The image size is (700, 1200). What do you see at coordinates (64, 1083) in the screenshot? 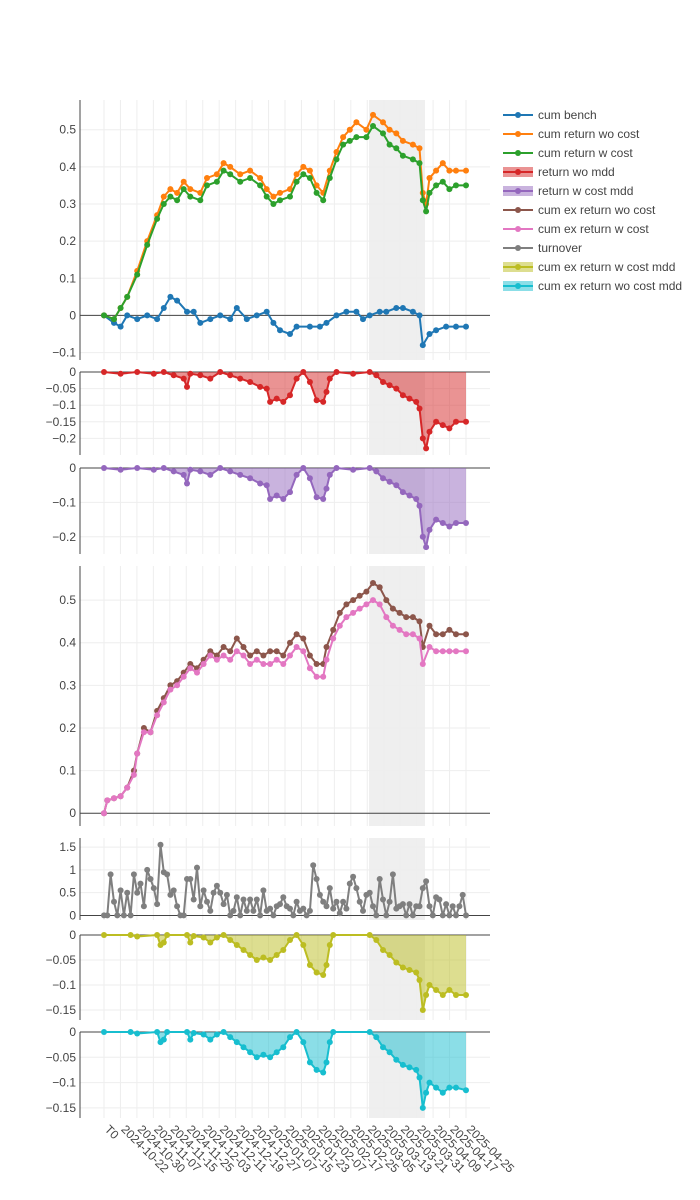
I see `y-tick-label: −0.1` at bounding box center [64, 1083].